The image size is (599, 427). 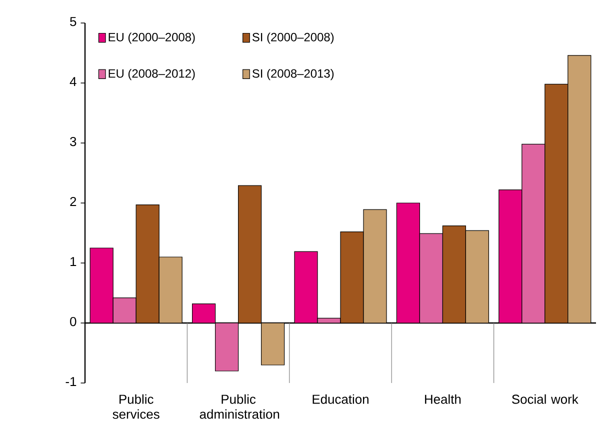 What do you see at coordinates (73, 21) in the screenshot?
I see `y-tick-label: 5` at bounding box center [73, 21].